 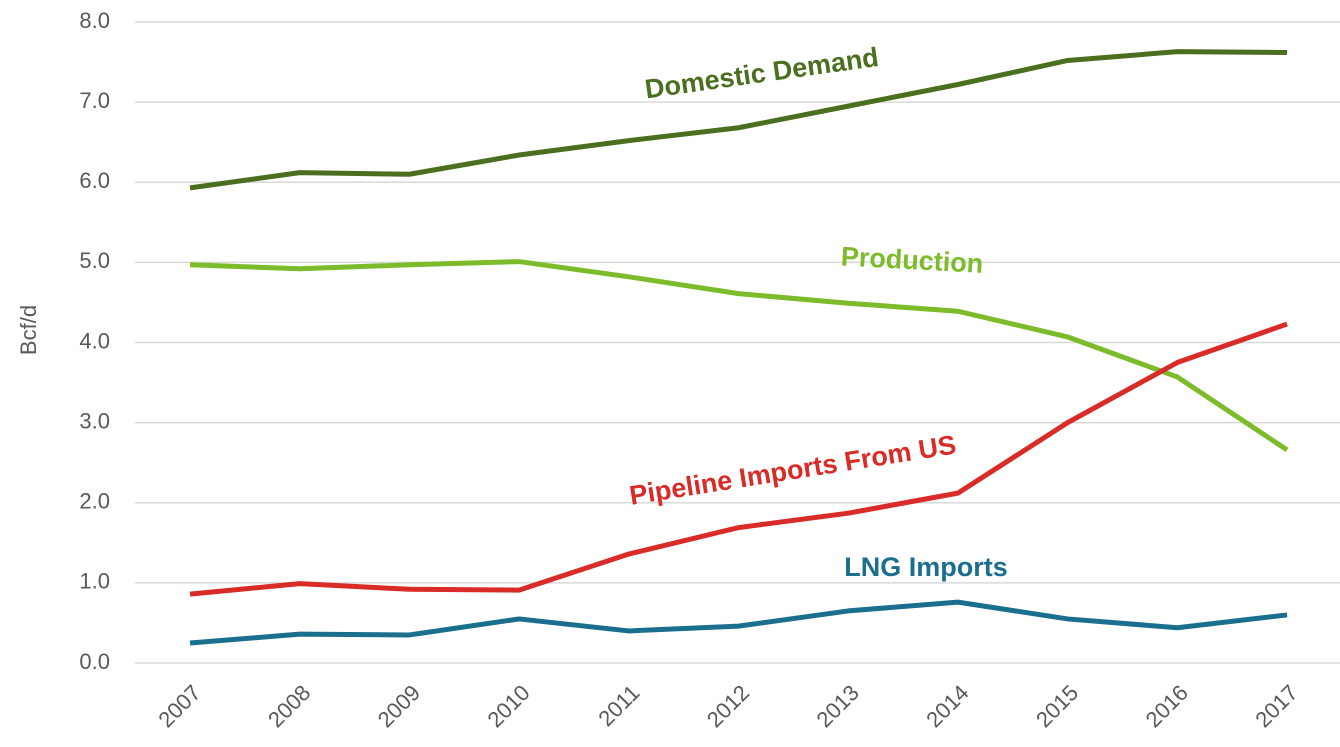 I want to click on series-line, so click(x=738, y=622).